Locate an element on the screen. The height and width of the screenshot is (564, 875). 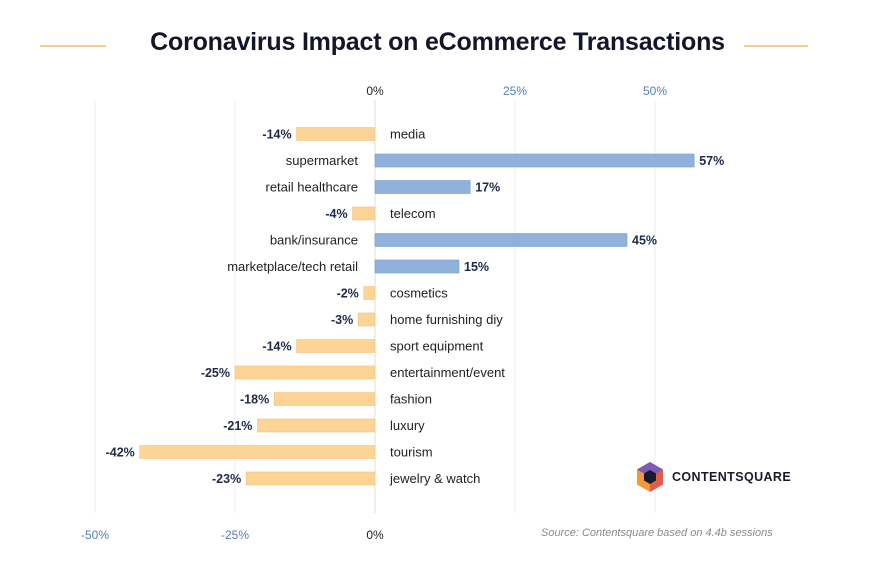
category-label: home furnishing diy is located at coordinates (446, 319).